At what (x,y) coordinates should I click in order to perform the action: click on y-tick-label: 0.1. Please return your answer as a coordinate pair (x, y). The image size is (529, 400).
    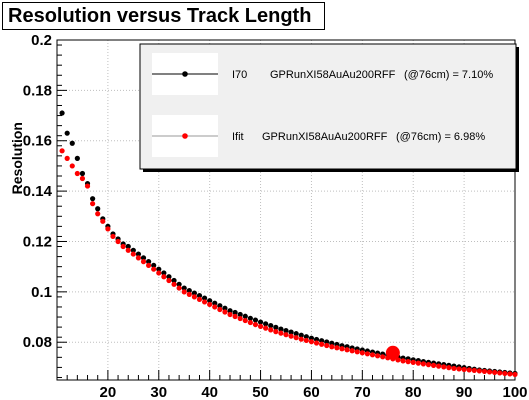
    Looking at the image, I should click on (41, 292).